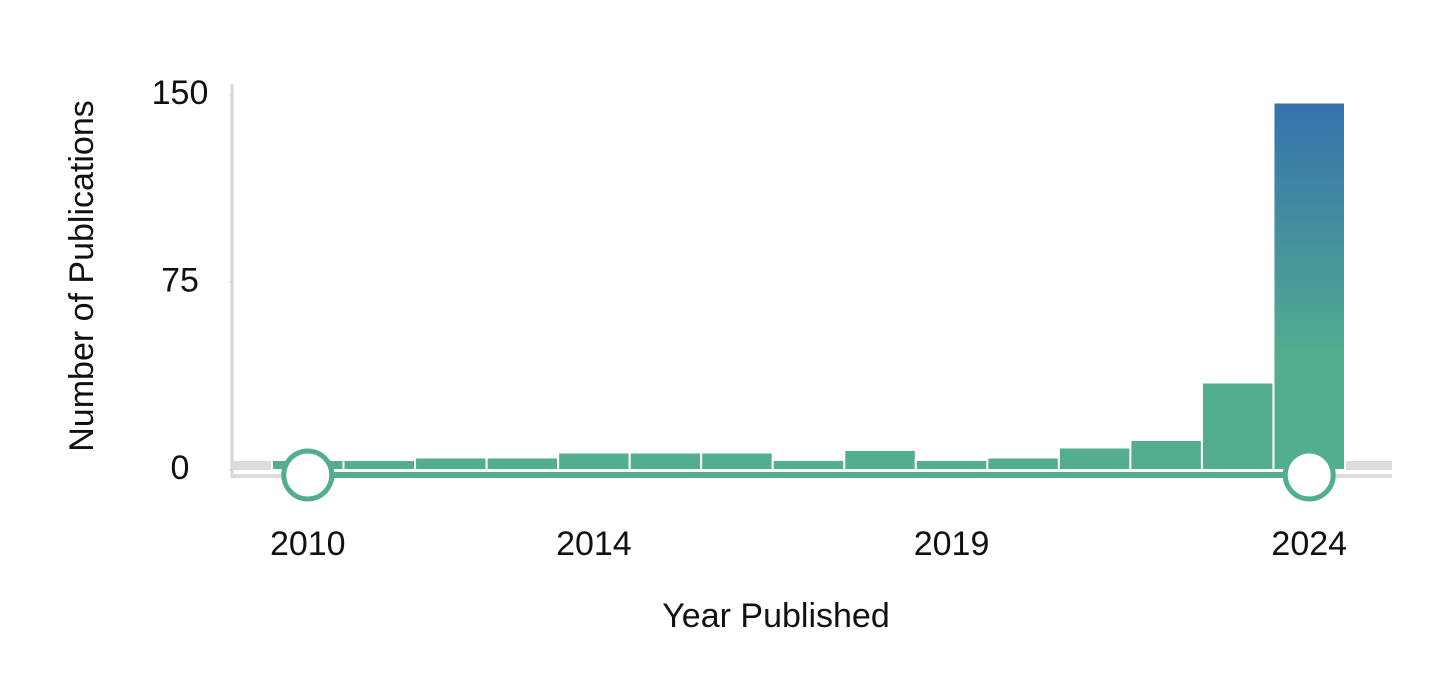 This screenshot has width=1456, height=683. What do you see at coordinates (952, 544) in the screenshot?
I see `x-tick-label: 2019` at bounding box center [952, 544].